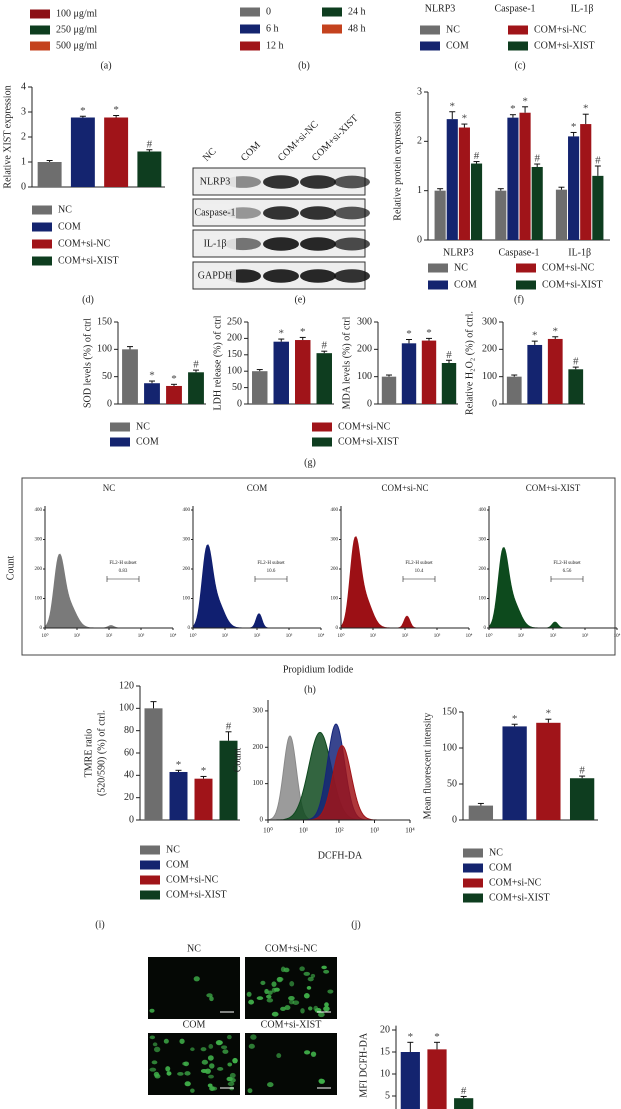 The height and width of the screenshot is (1109, 621). What do you see at coordinates (385, 1051) in the screenshot?
I see `y-tick-label: 15` at bounding box center [385, 1051].